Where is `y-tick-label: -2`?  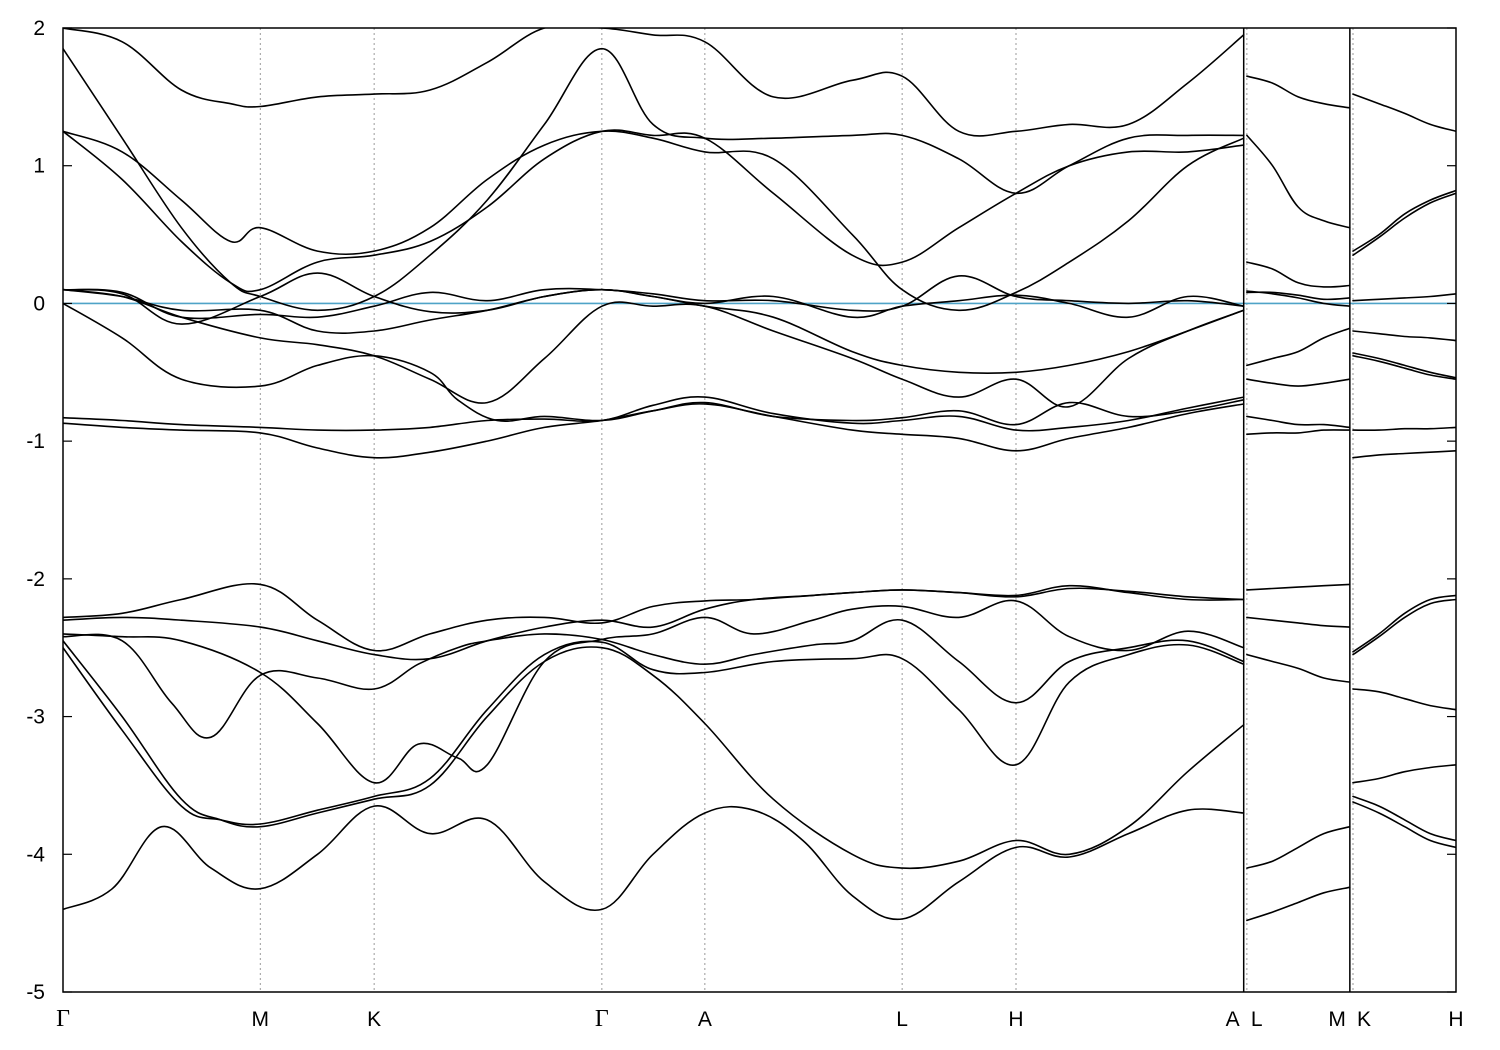
y-tick-label: -2 is located at coordinates (35, 579).